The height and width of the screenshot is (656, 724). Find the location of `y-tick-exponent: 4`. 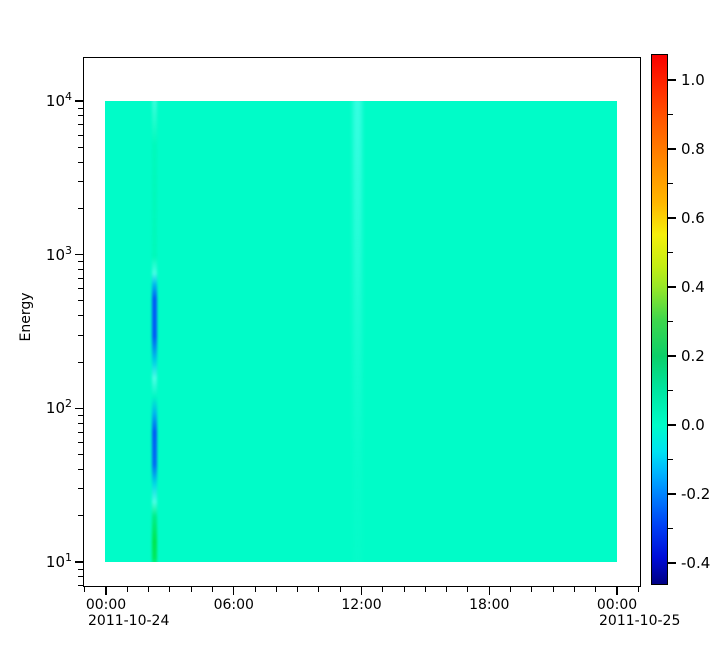

y-tick-exponent: 4 is located at coordinates (68, 96).